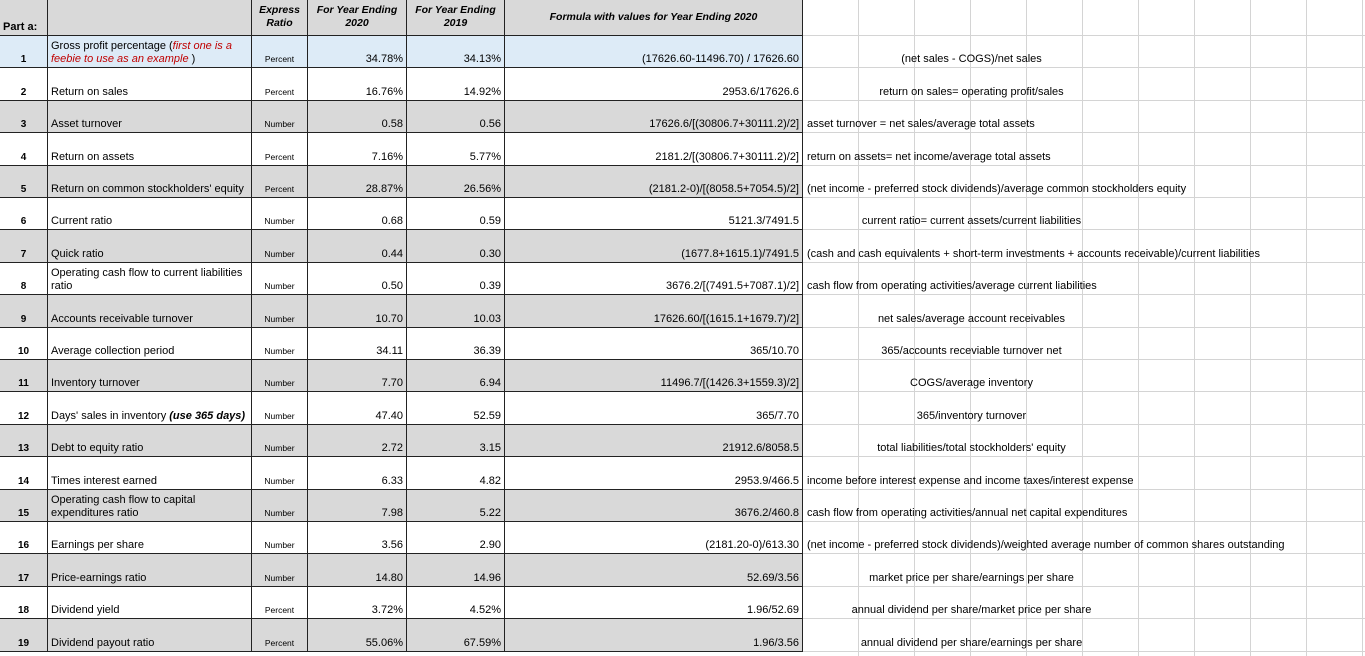  I want to click on ratio-name-text: Return on assets, so click(92, 157).